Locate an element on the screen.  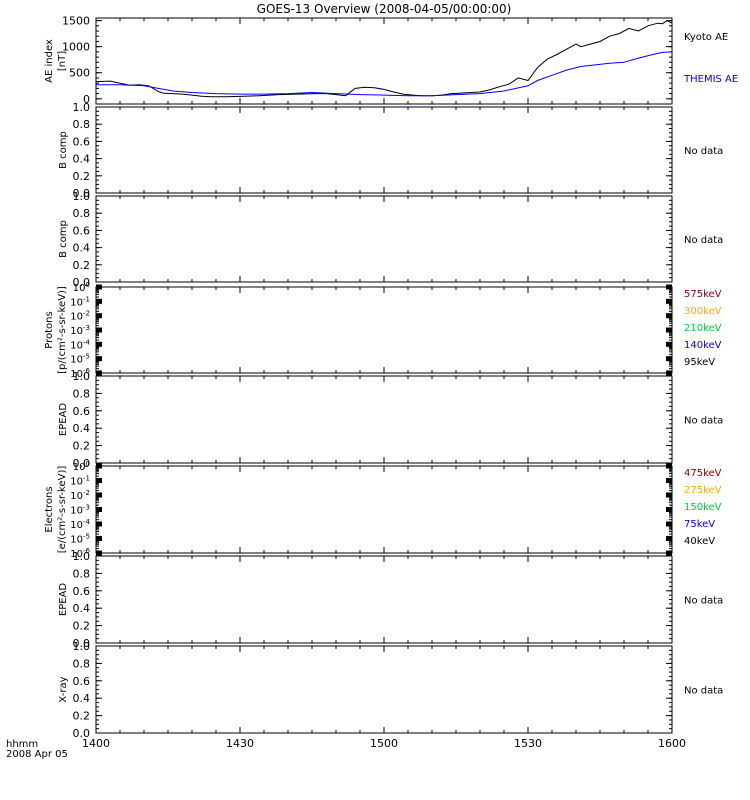
panel-epead2: 0.0 0.2 0.4 0.6 0.8 1.0 EPEAD No data is located at coordinates (390, 600).